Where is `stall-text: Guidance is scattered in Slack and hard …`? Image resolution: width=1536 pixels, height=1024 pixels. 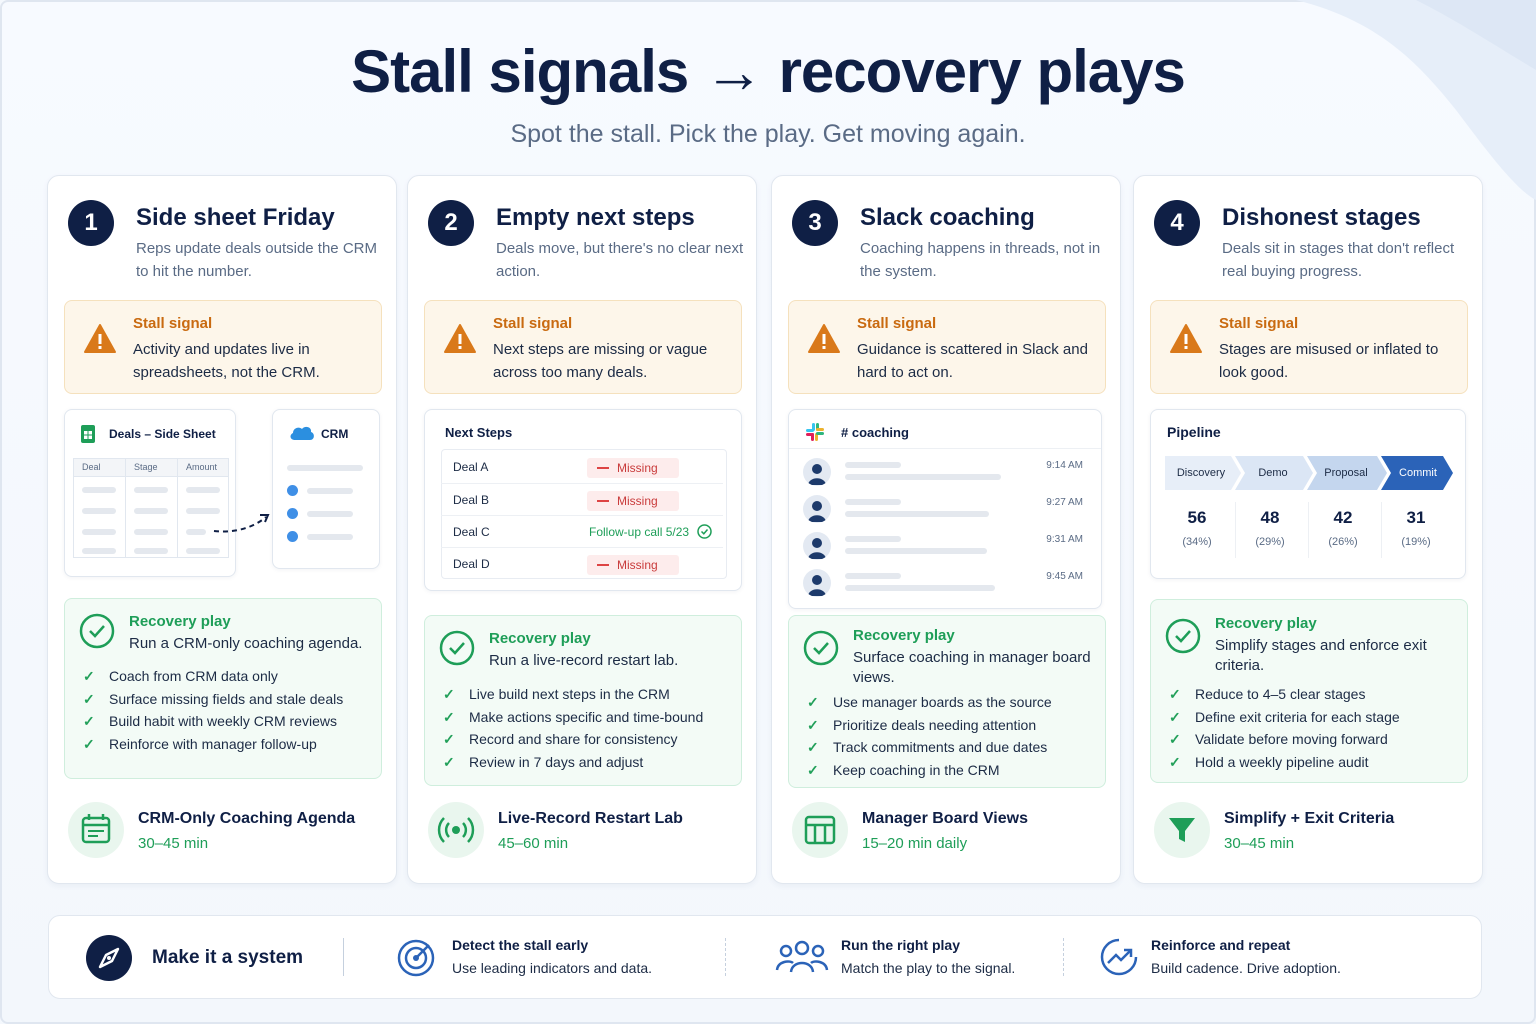 stall-text: Guidance is scattered in Slack and hard … is located at coordinates (972, 361).